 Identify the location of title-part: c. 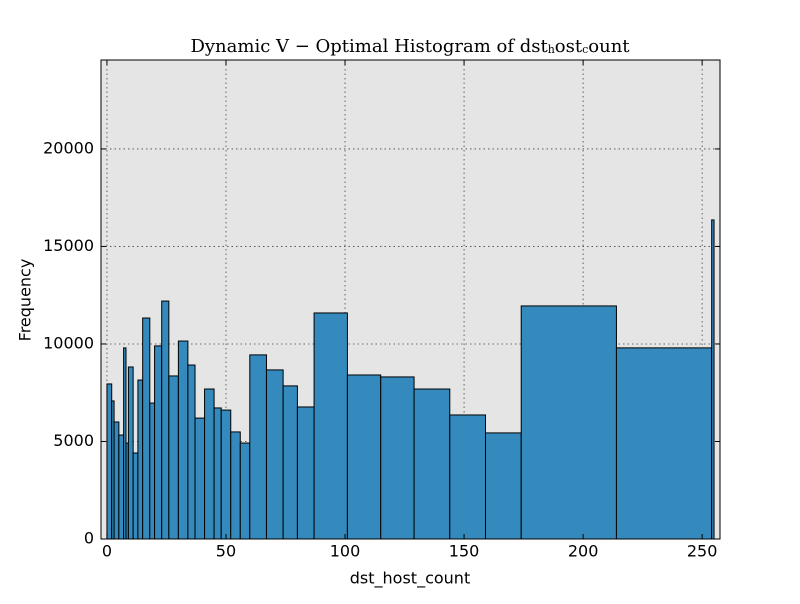
(585, 49).